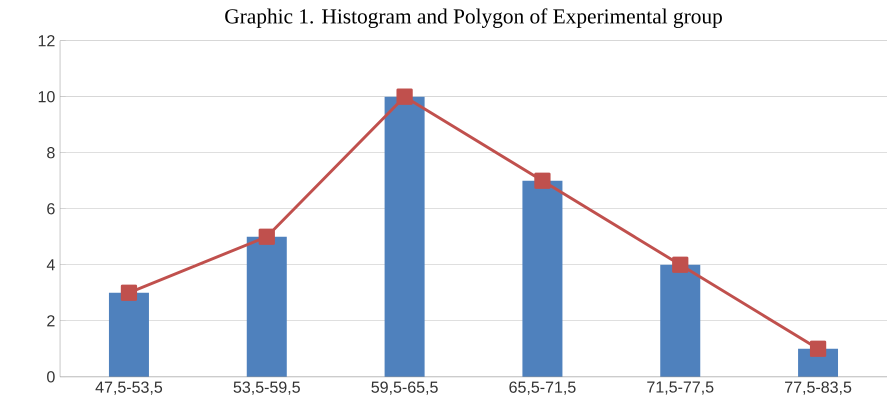 This screenshot has height=410, width=891. Describe the element at coordinates (46, 40) in the screenshot. I see `y-tick-label: 12` at that location.